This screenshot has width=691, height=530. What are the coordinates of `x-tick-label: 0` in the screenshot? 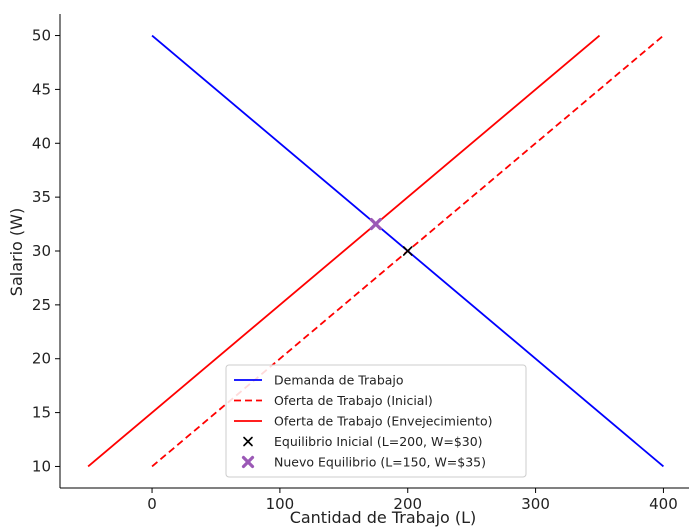 It's located at (152, 504).